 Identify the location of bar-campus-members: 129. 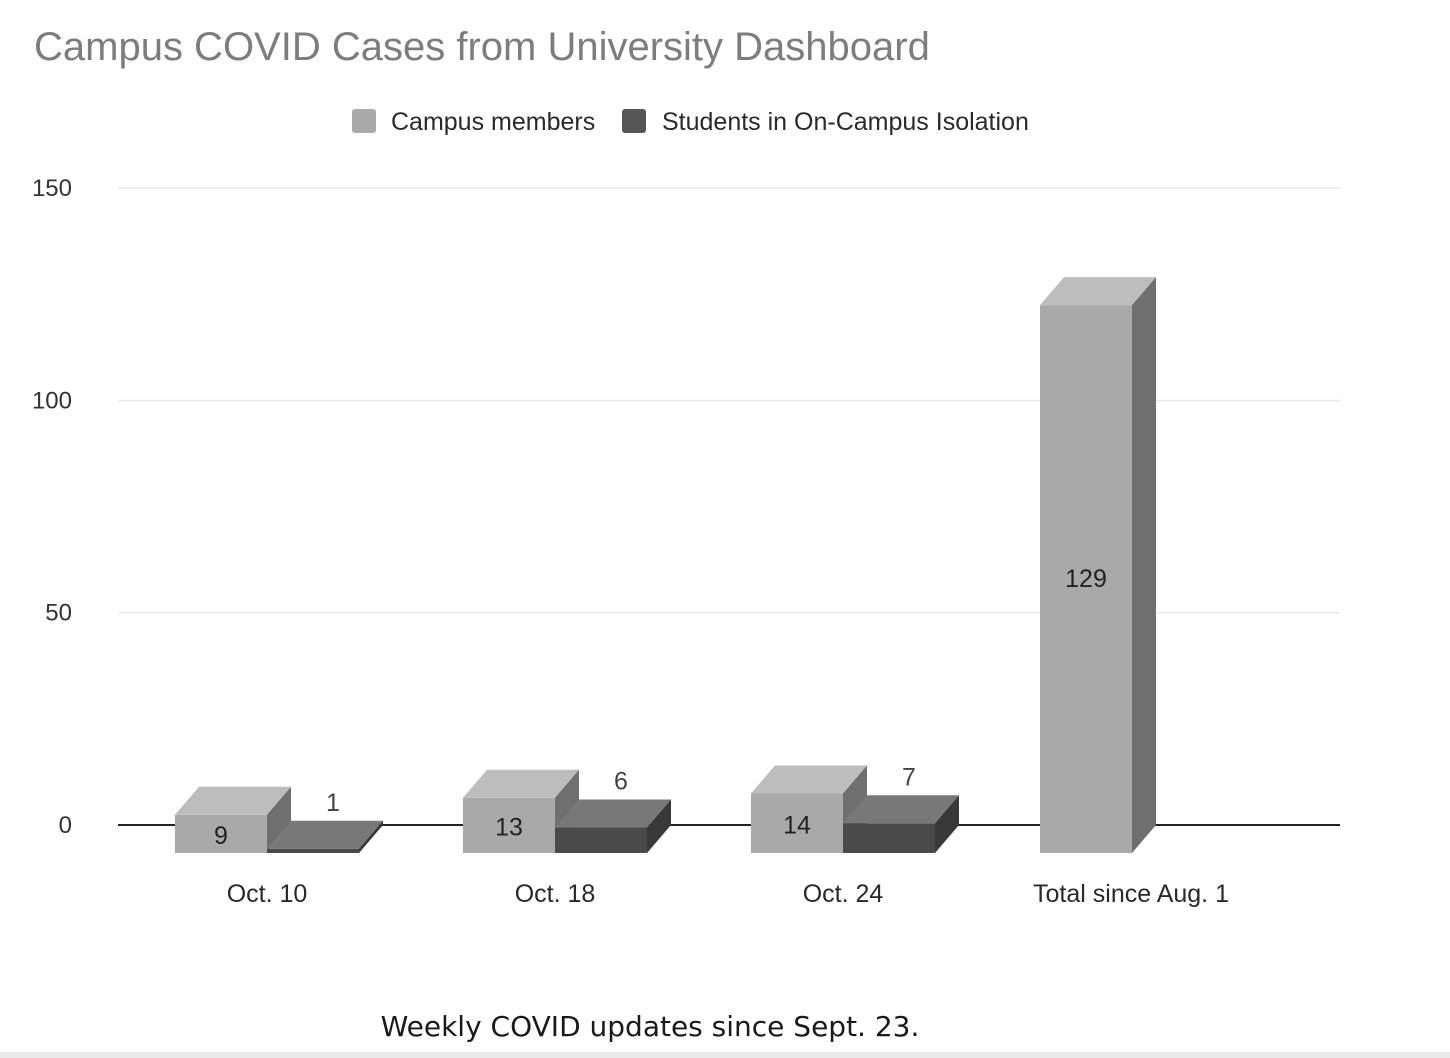
(1098, 565).